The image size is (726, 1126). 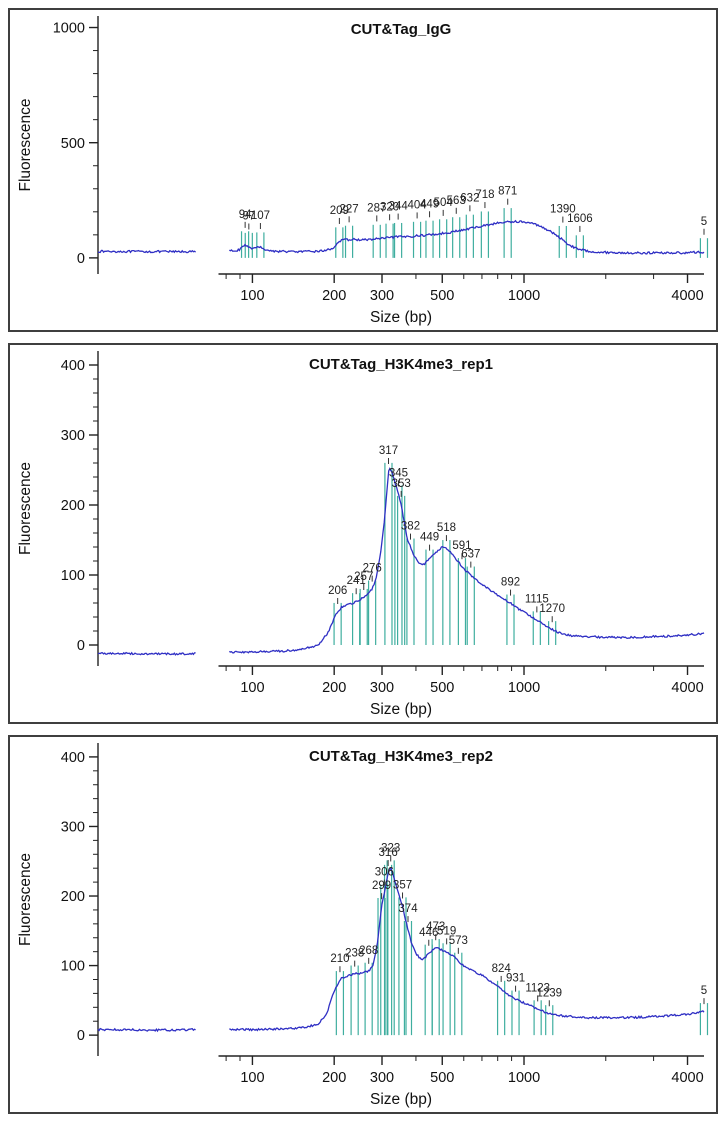 I want to click on peak-size-label: 374, so click(x=408, y=909).